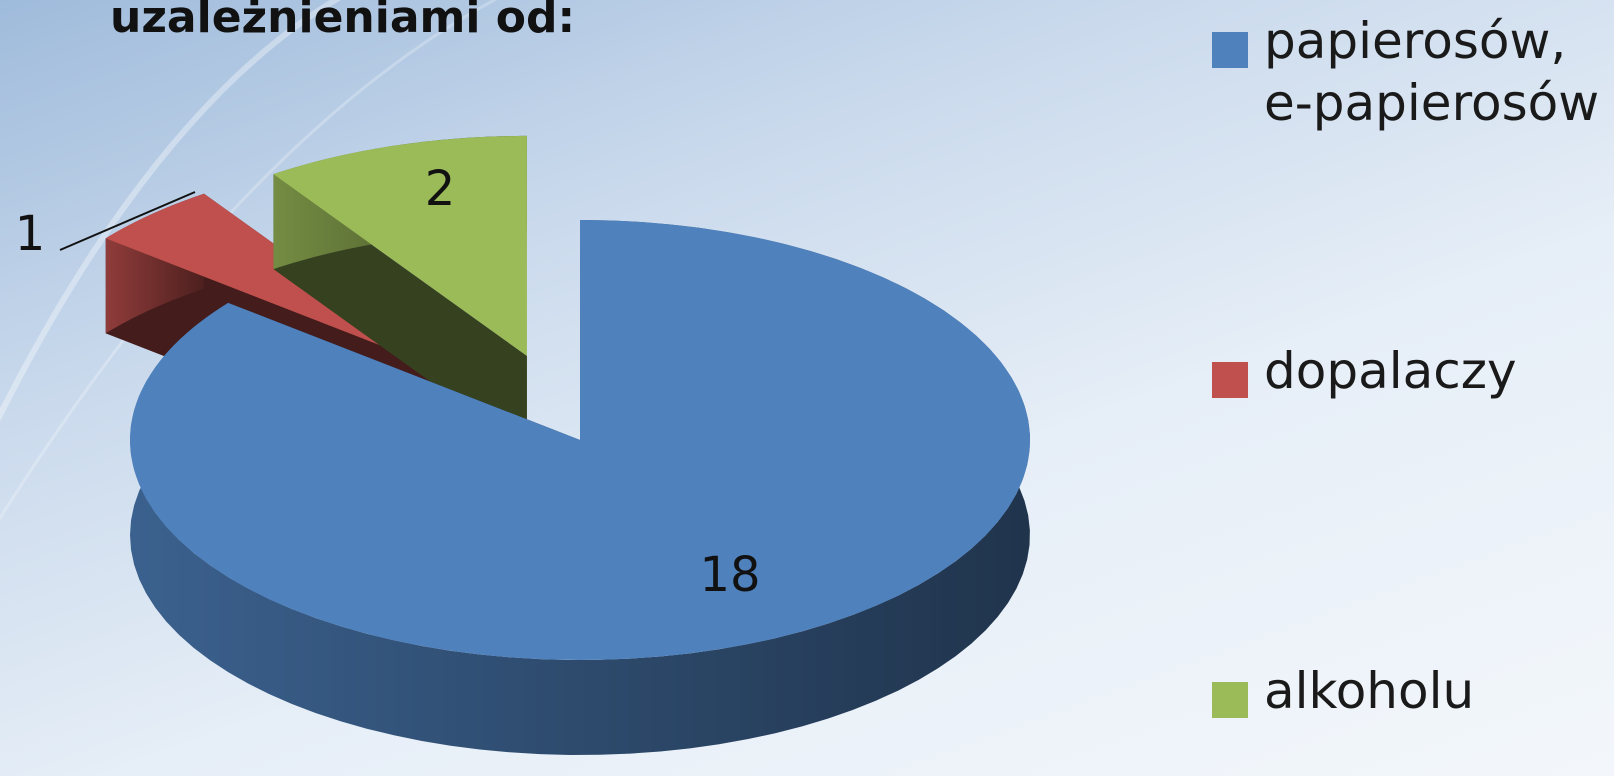 The width and height of the screenshot is (1614, 776). What do you see at coordinates (1390, 371) in the screenshot?
I see `legend-label: dopalaczy` at bounding box center [1390, 371].